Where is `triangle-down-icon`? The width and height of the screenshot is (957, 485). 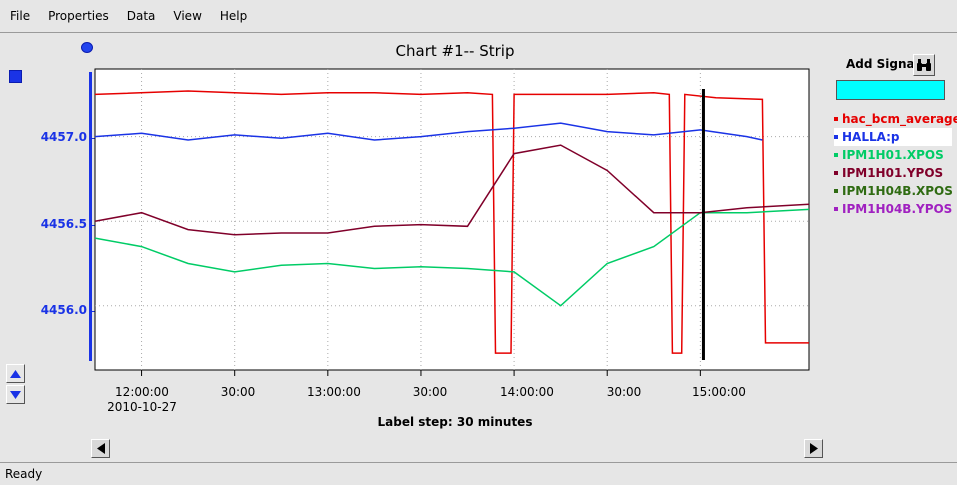
triangle-down-icon is located at coordinates (15, 394).